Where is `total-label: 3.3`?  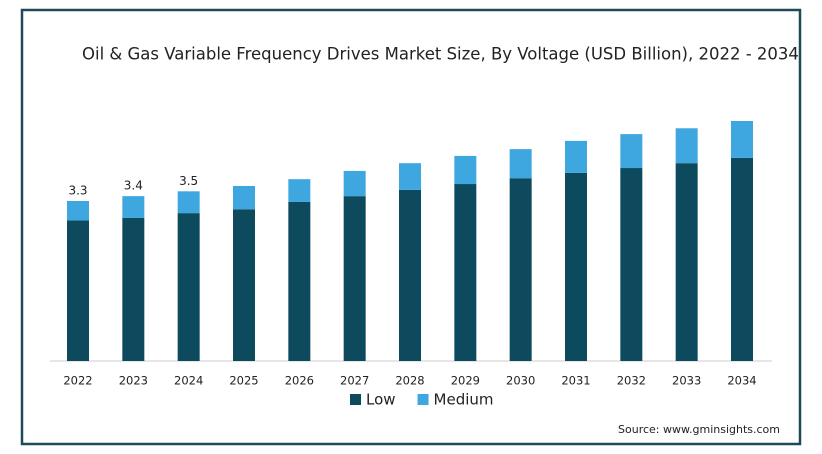 total-label: 3.3 is located at coordinates (77, 191).